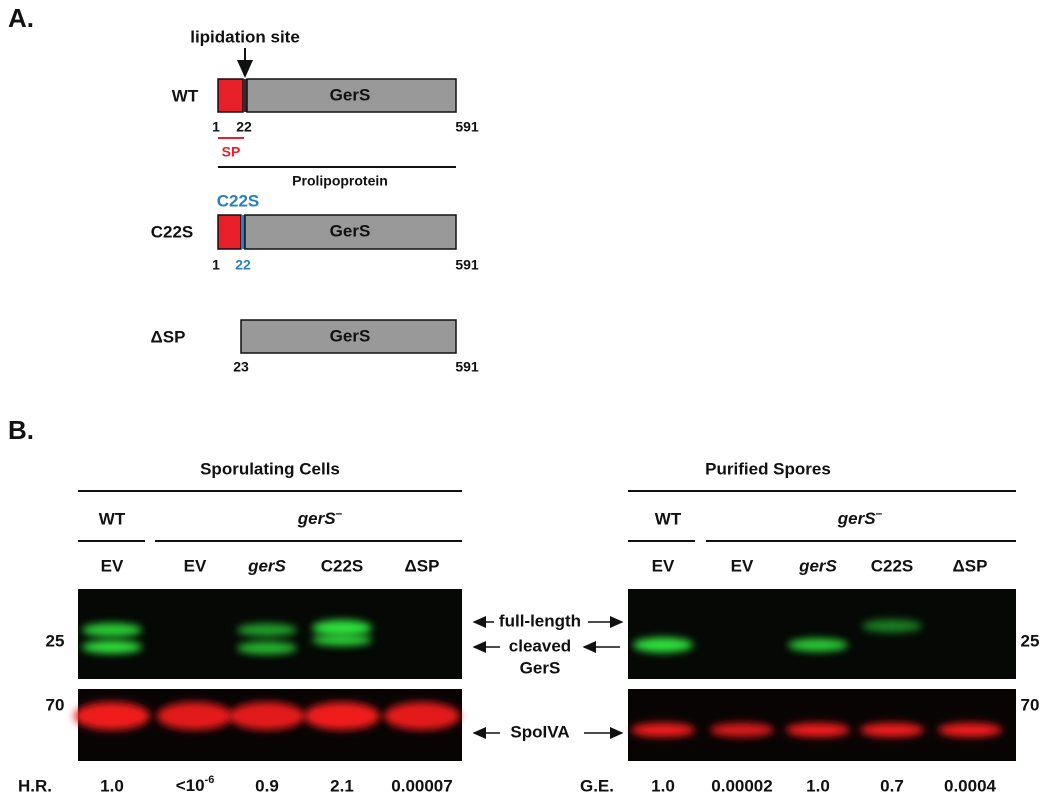 The width and height of the screenshot is (1046, 800). Describe the element at coordinates (231, 152) in the screenshot. I see `sp-label: SP` at that location.